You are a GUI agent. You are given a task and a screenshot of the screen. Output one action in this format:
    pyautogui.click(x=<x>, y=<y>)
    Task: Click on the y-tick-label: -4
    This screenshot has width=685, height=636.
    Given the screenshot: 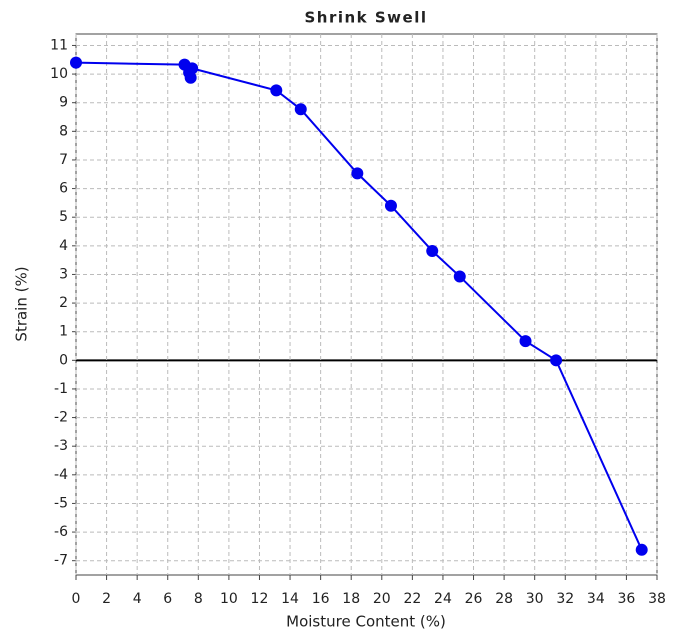 What is the action you would take?
    pyautogui.click(x=61, y=475)
    